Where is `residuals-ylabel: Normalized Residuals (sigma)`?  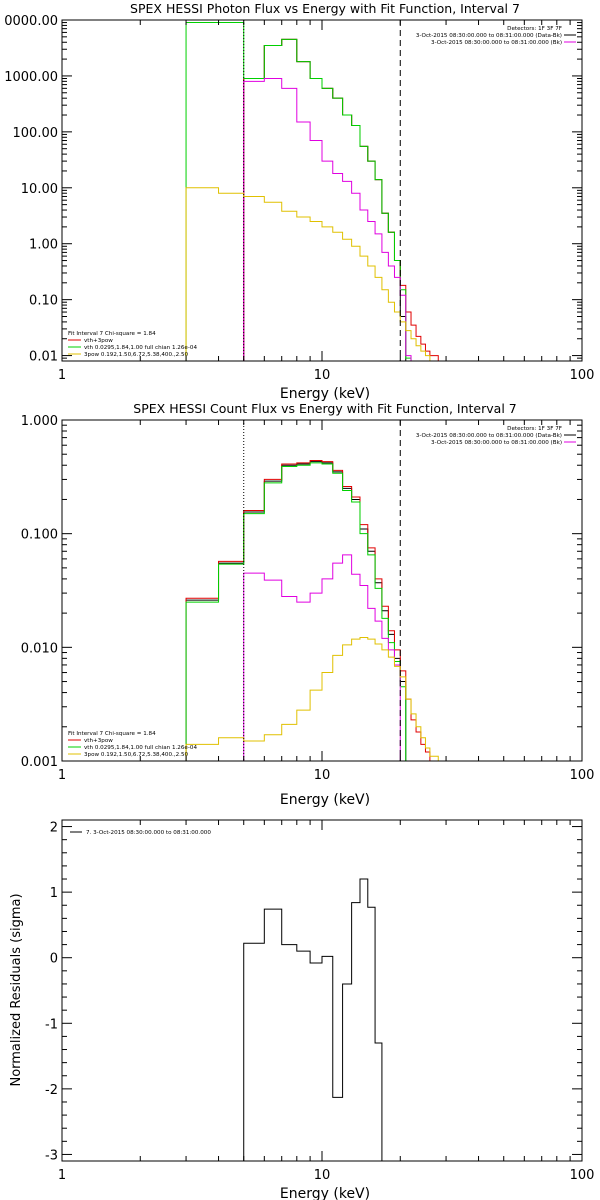 residuals-ylabel: Normalized Residuals (sigma) is located at coordinates (16, 989).